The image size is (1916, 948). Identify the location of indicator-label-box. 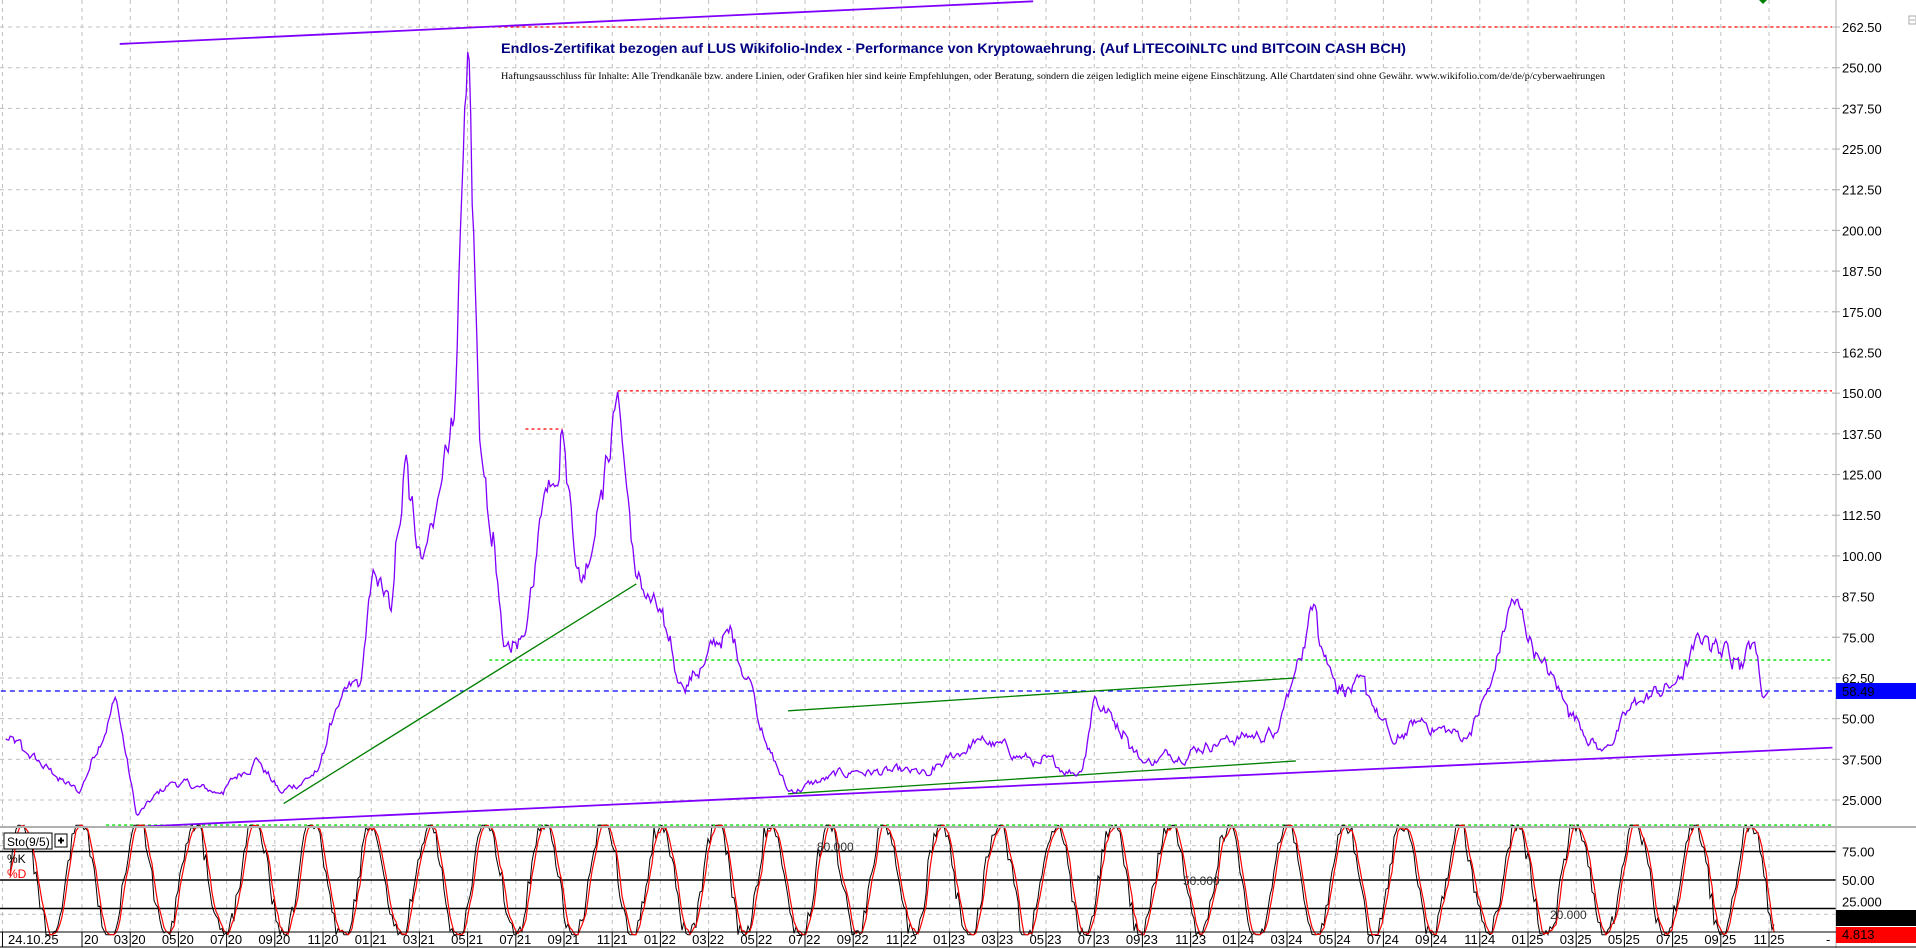
(28, 841).